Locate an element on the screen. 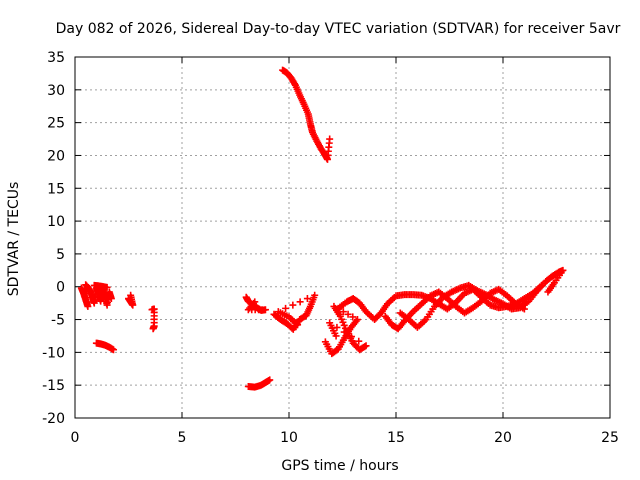  y-tick-label: -5 is located at coordinates (58, 321).